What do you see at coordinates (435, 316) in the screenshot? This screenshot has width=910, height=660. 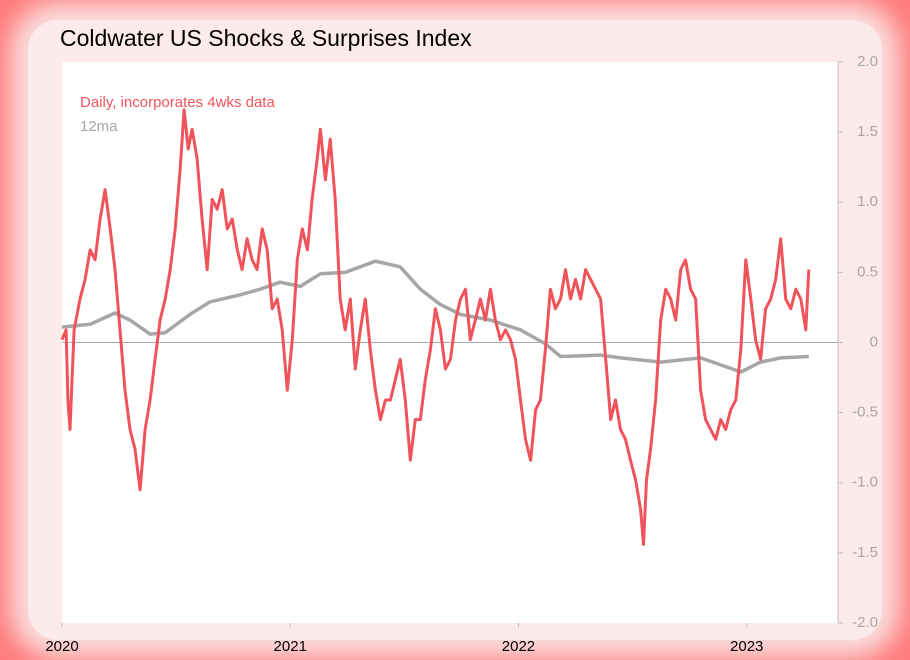 I see `series-line` at bounding box center [435, 316].